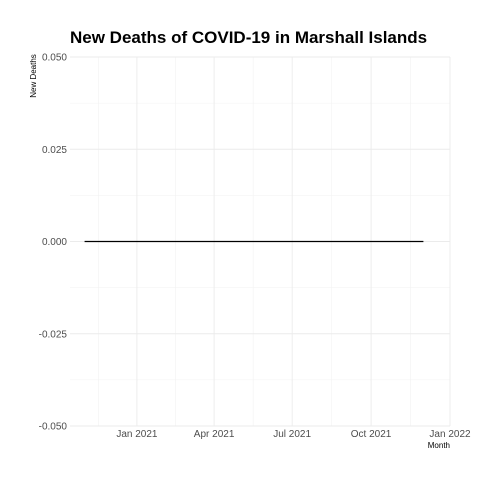 Image resolution: width=480 pixels, height=480 pixels. I want to click on x-tick-labels: Jan 2021 Apr 2021 Jul 2021 Oct 2021 Jan 2022, so click(293, 434).